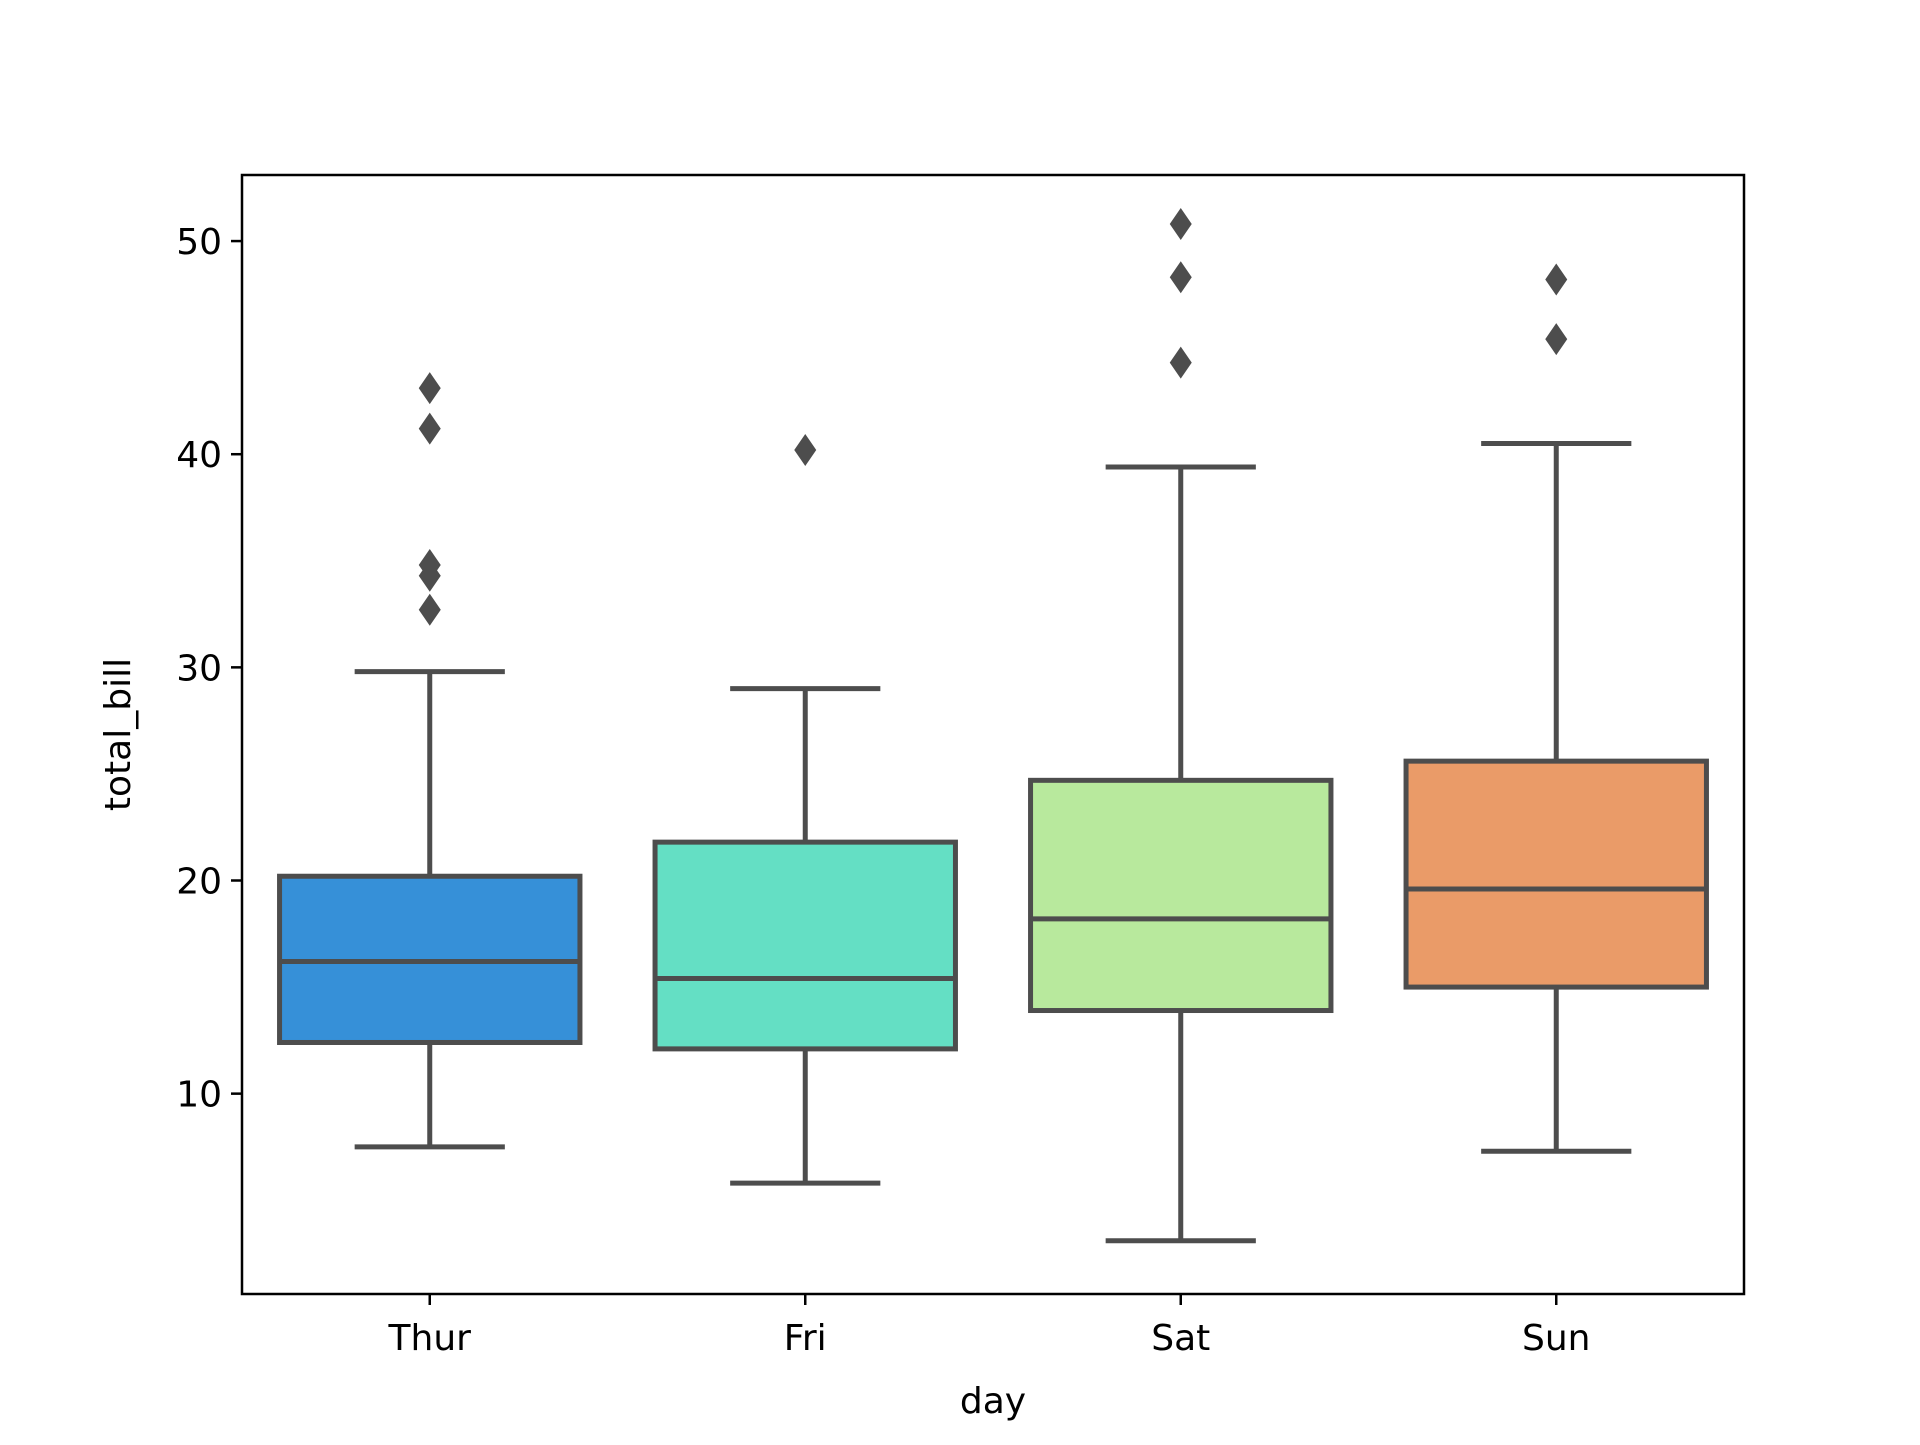 The image size is (1920, 1445). I want to click on box-group-sat, so click(1181, 726).